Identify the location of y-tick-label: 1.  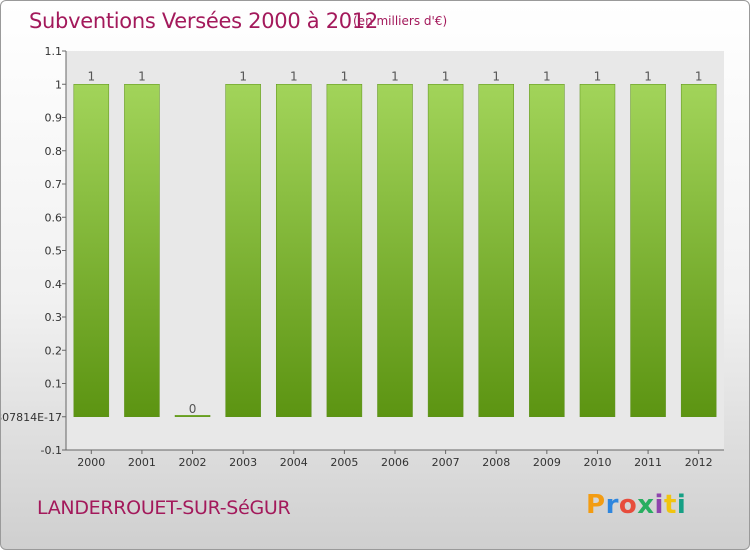
(58, 84).